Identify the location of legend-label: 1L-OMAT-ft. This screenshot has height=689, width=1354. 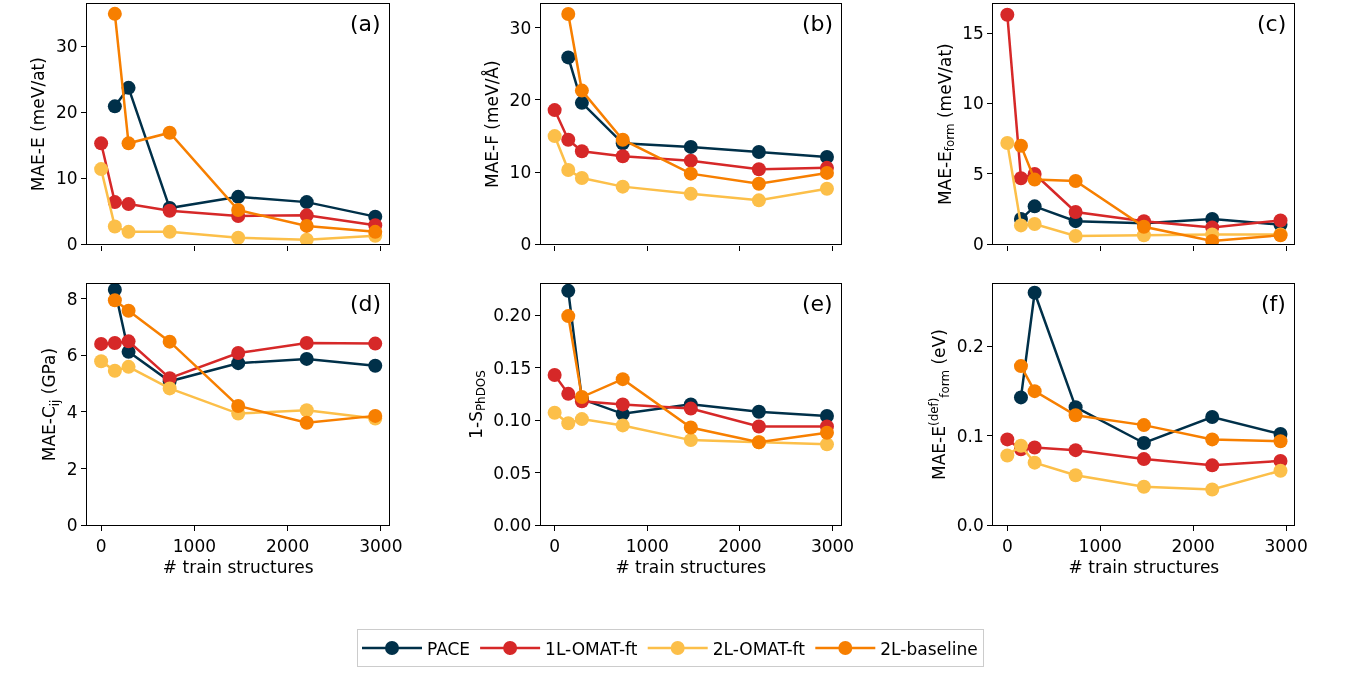
(591, 648).